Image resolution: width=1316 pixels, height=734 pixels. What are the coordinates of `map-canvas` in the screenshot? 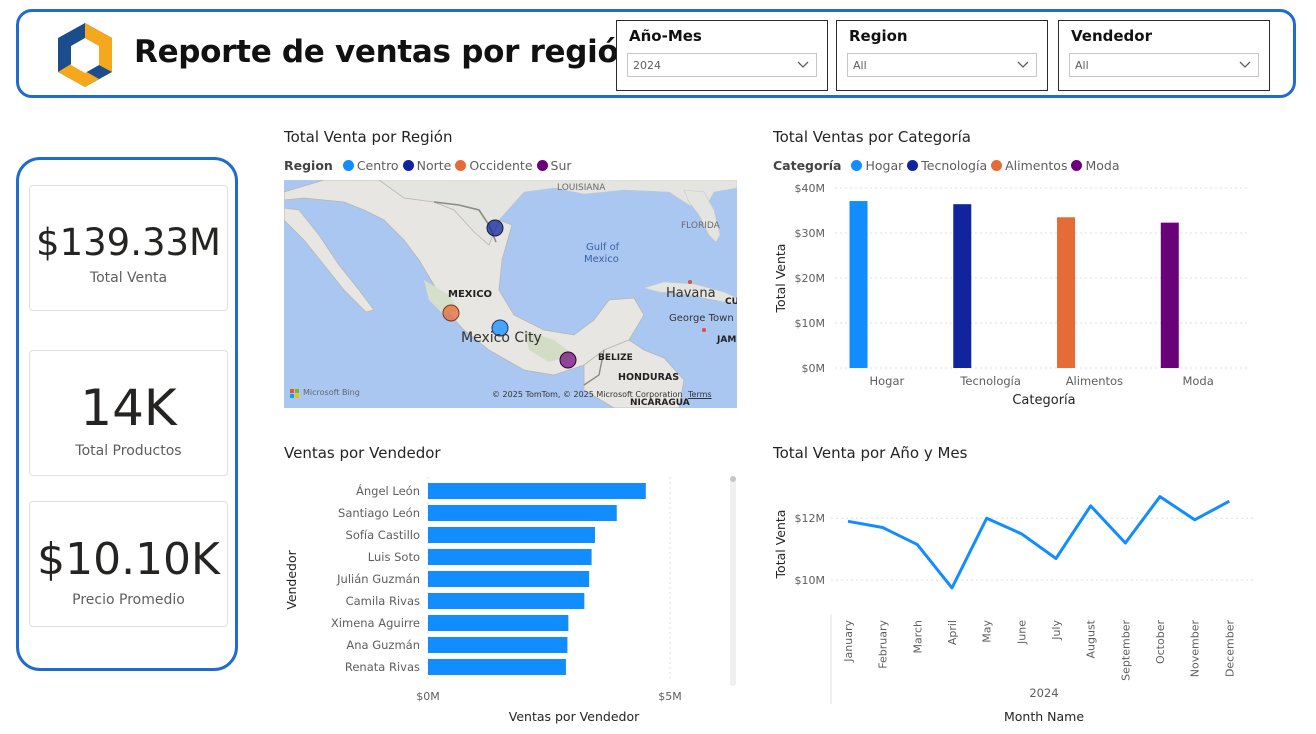 It's located at (510, 294).